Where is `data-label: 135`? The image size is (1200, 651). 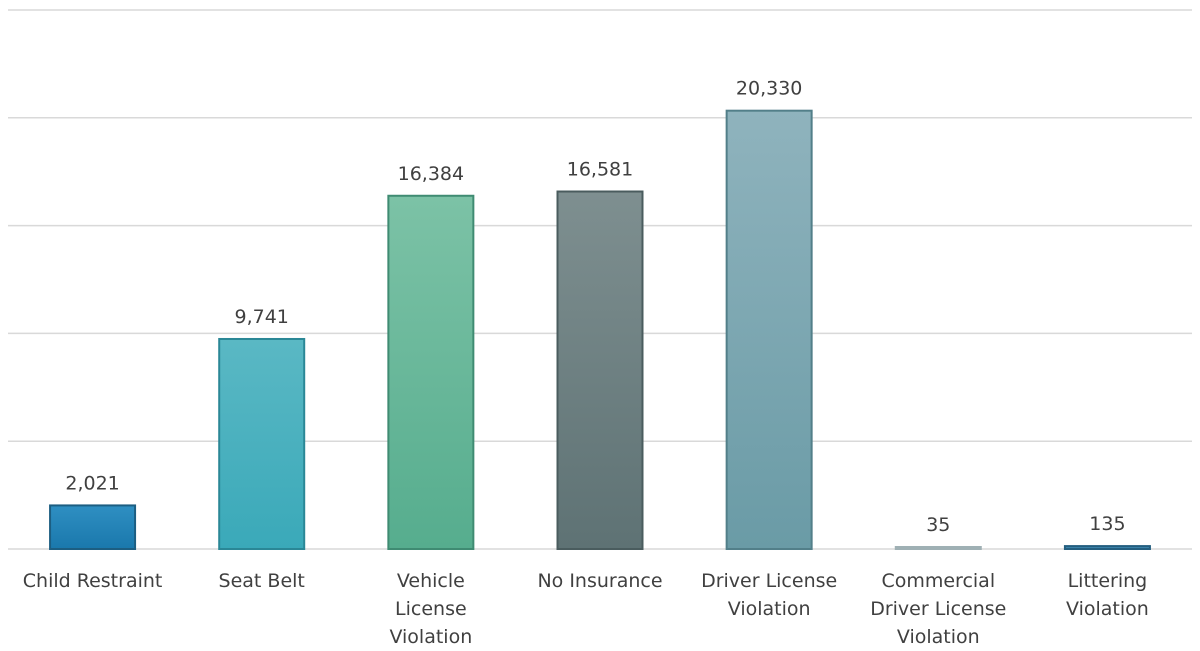 data-label: 135 is located at coordinates (1107, 524).